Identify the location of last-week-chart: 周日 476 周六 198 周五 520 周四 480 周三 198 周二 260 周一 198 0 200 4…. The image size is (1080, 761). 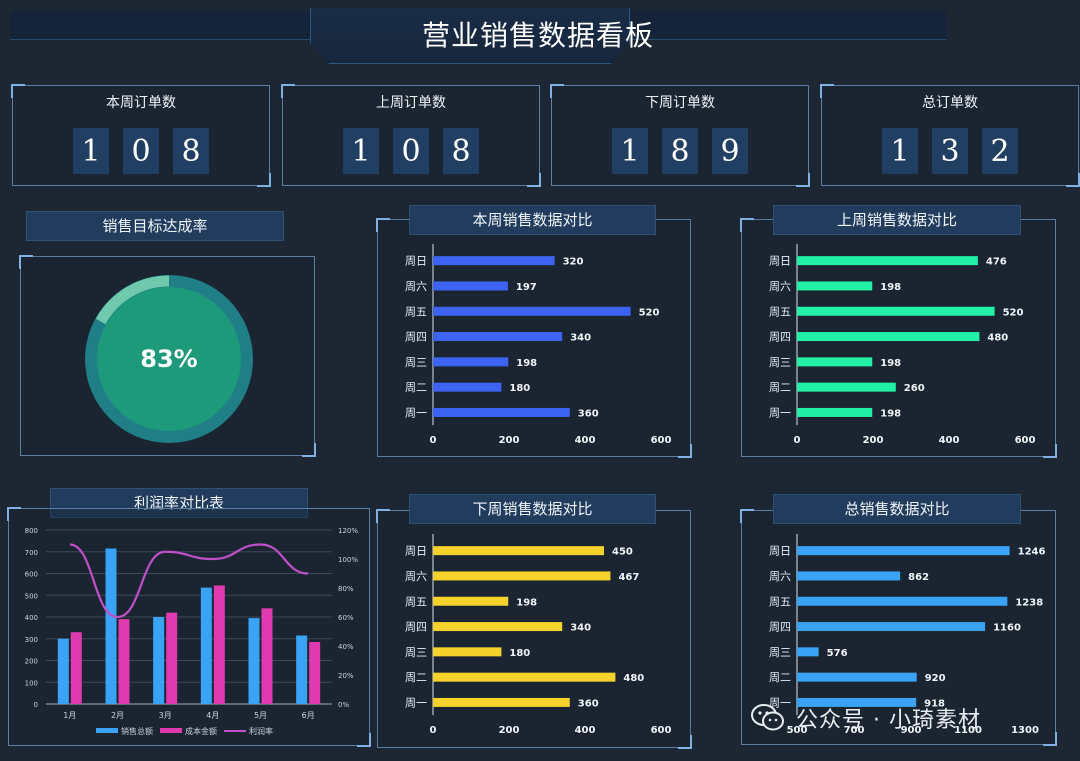
(902, 345).